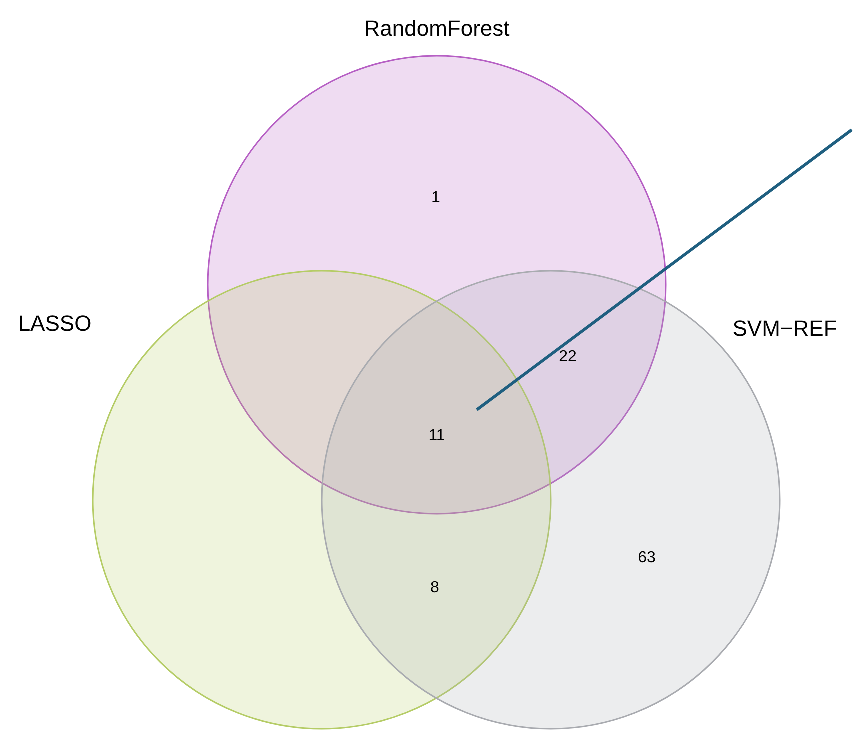 The width and height of the screenshot is (866, 738). What do you see at coordinates (568, 357) in the screenshot?
I see `text: 22` at bounding box center [568, 357].